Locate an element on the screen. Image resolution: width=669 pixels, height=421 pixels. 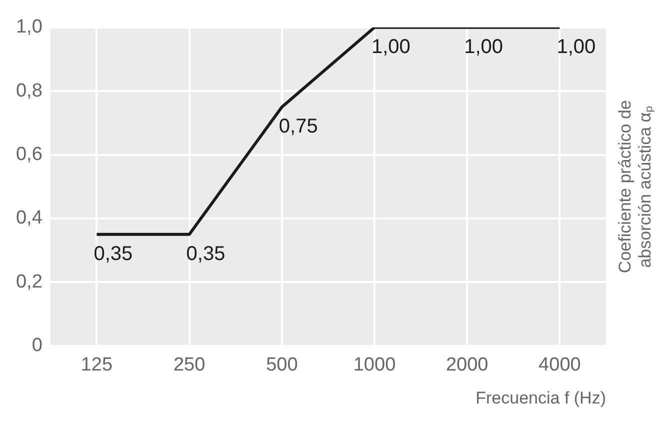
y-tick-label: 0,2 is located at coordinates (29, 281).